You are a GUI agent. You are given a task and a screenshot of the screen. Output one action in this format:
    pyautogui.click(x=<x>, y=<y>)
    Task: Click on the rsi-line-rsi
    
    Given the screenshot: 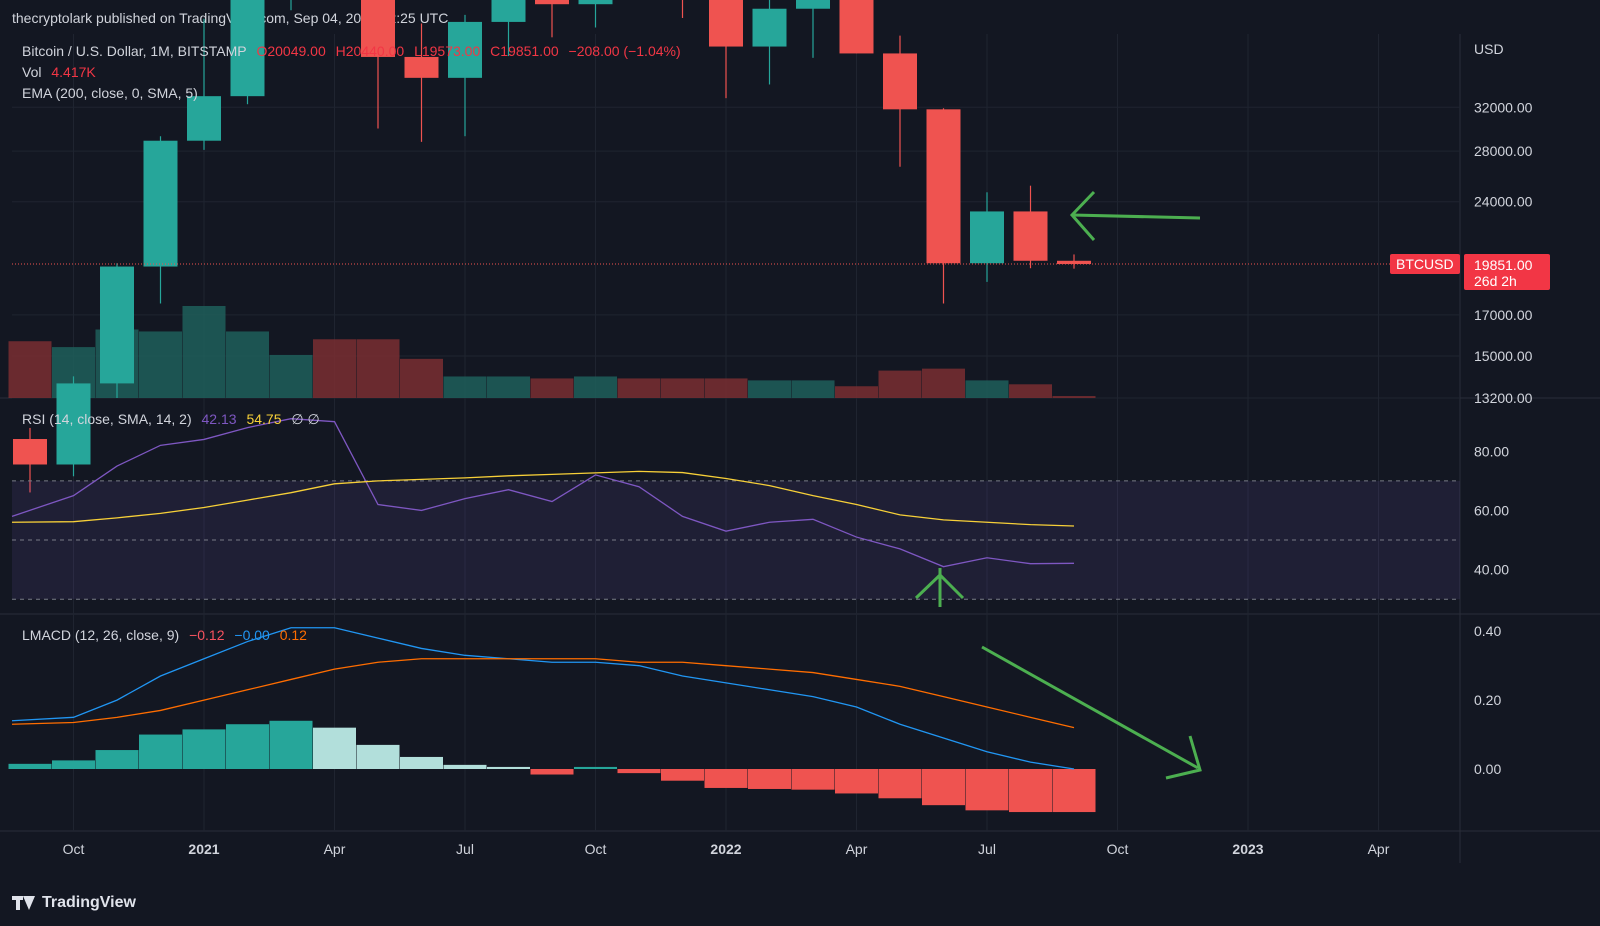 What is the action you would take?
    pyautogui.click(x=543, y=493)
    